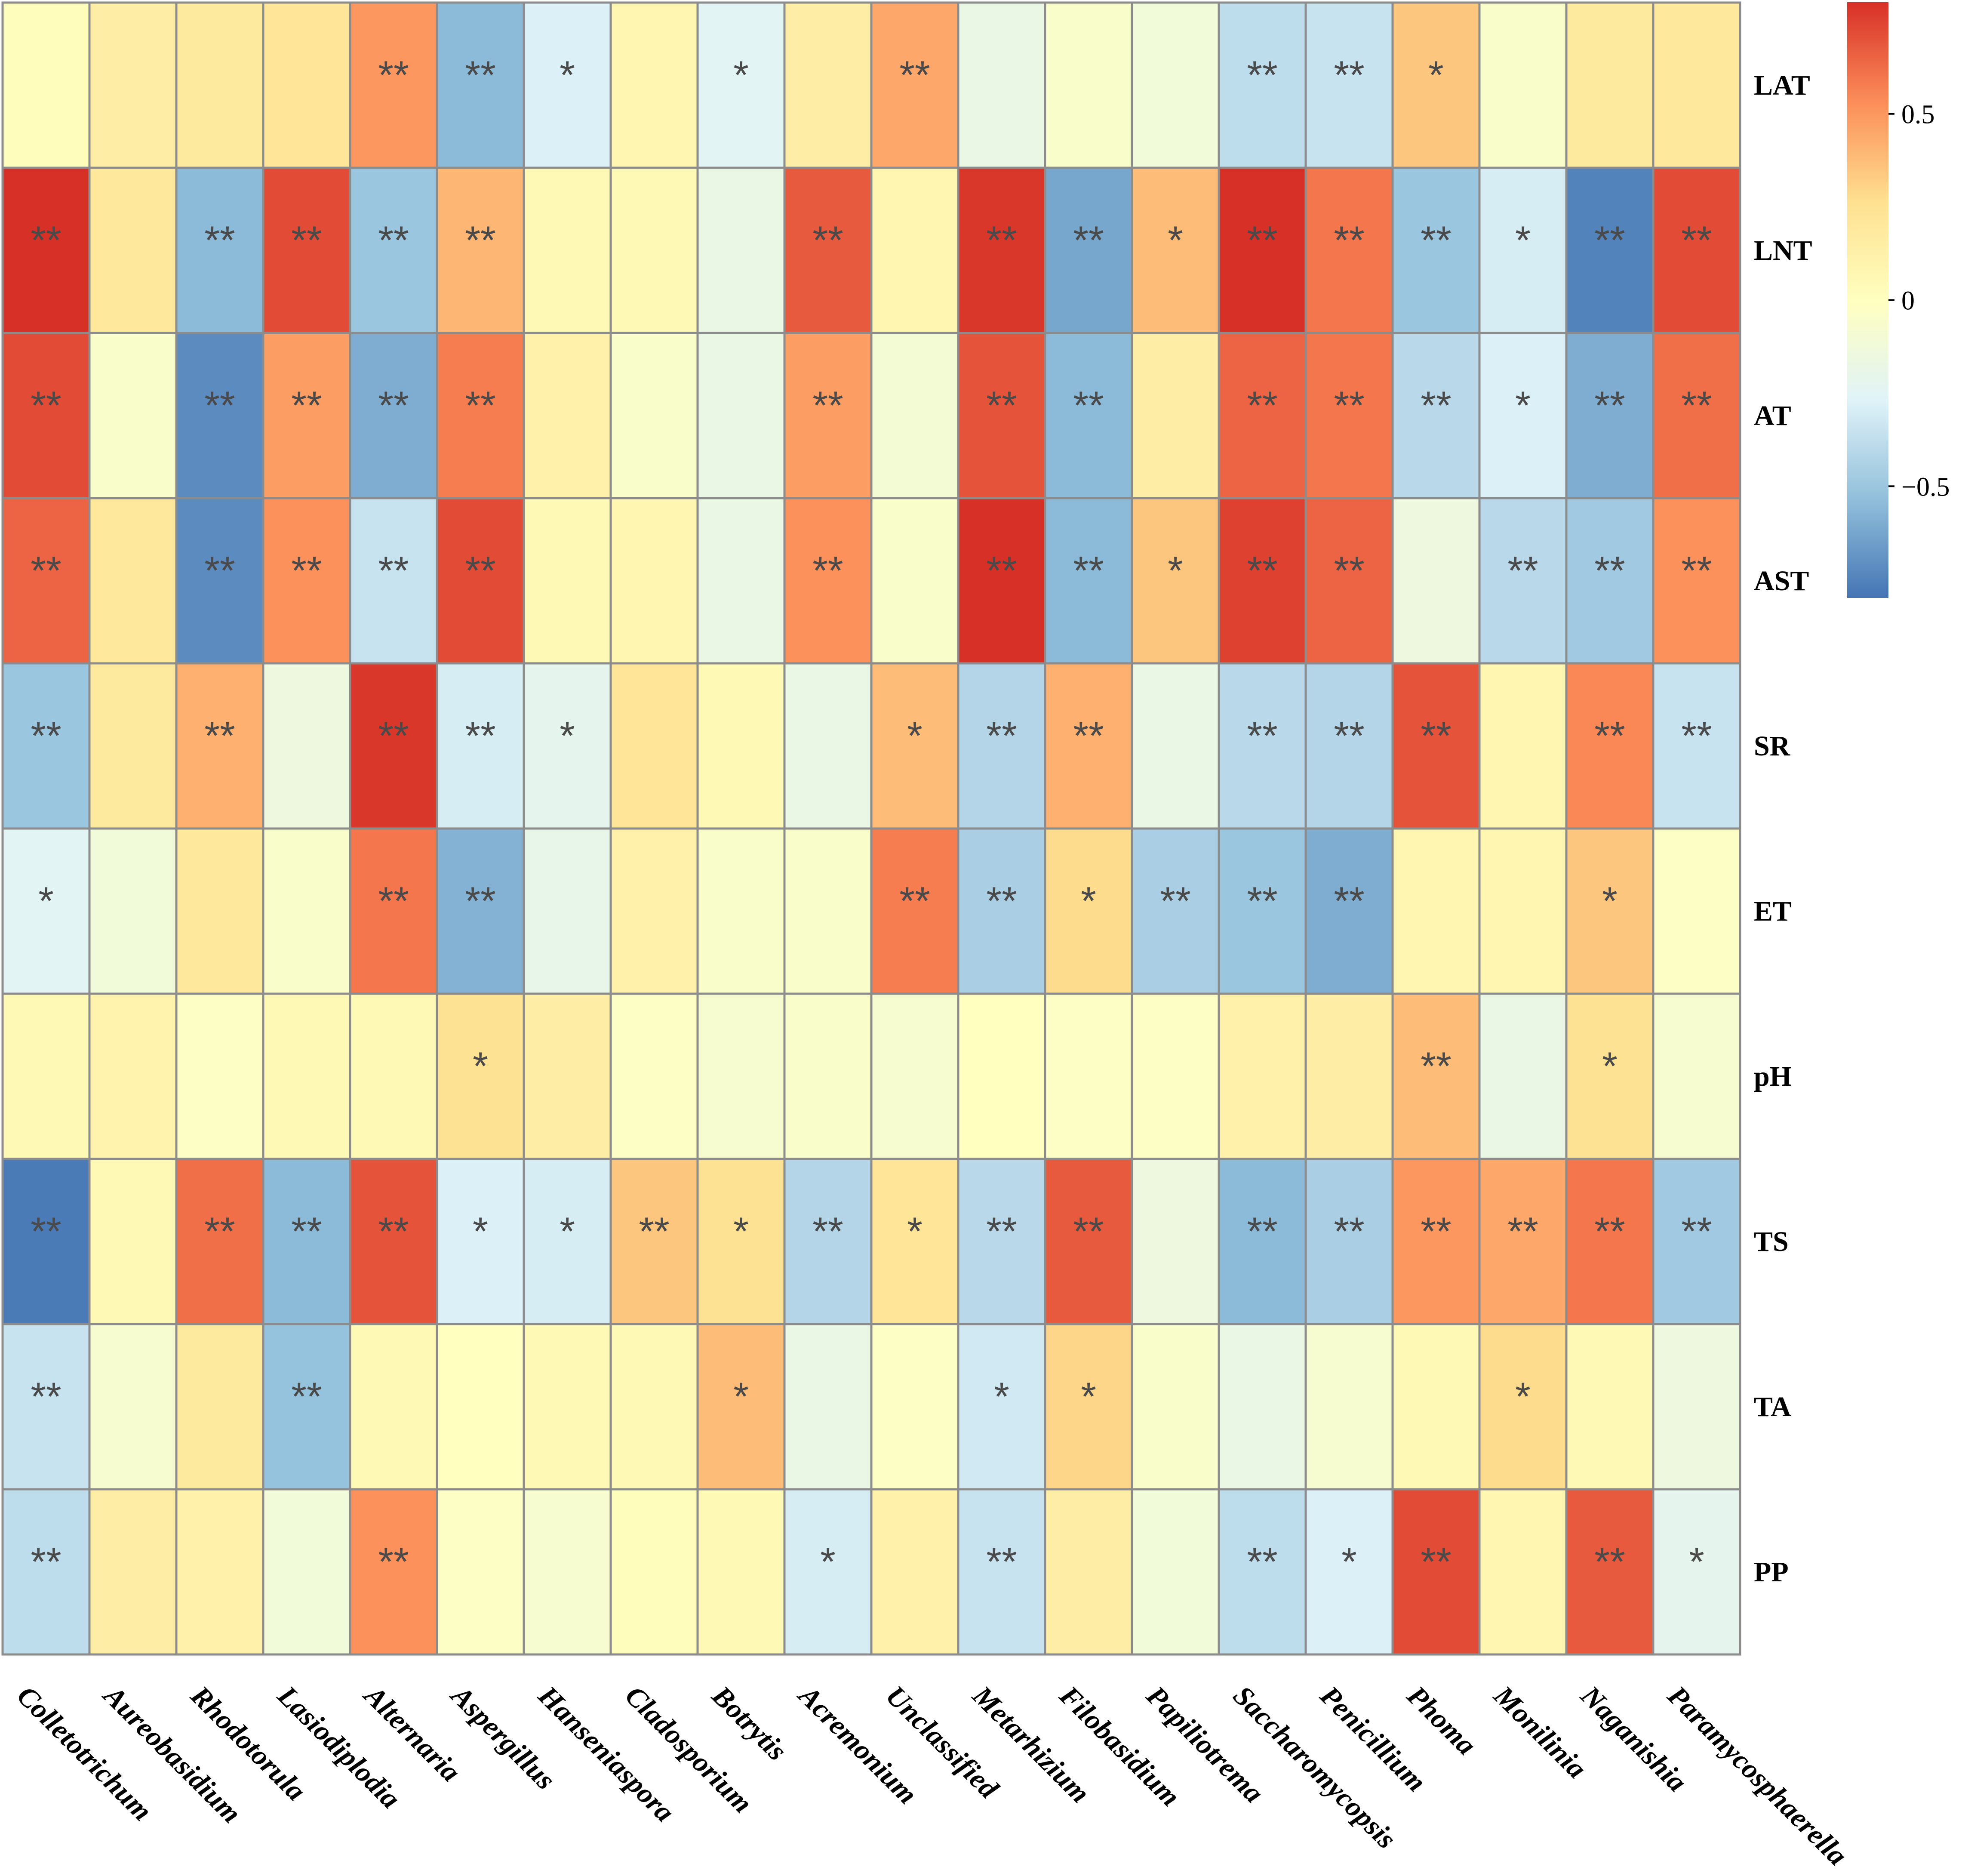 The image size is (1962, 1876). I want to click on heatmap-cell-sr-acremonium, so click(828, 746).